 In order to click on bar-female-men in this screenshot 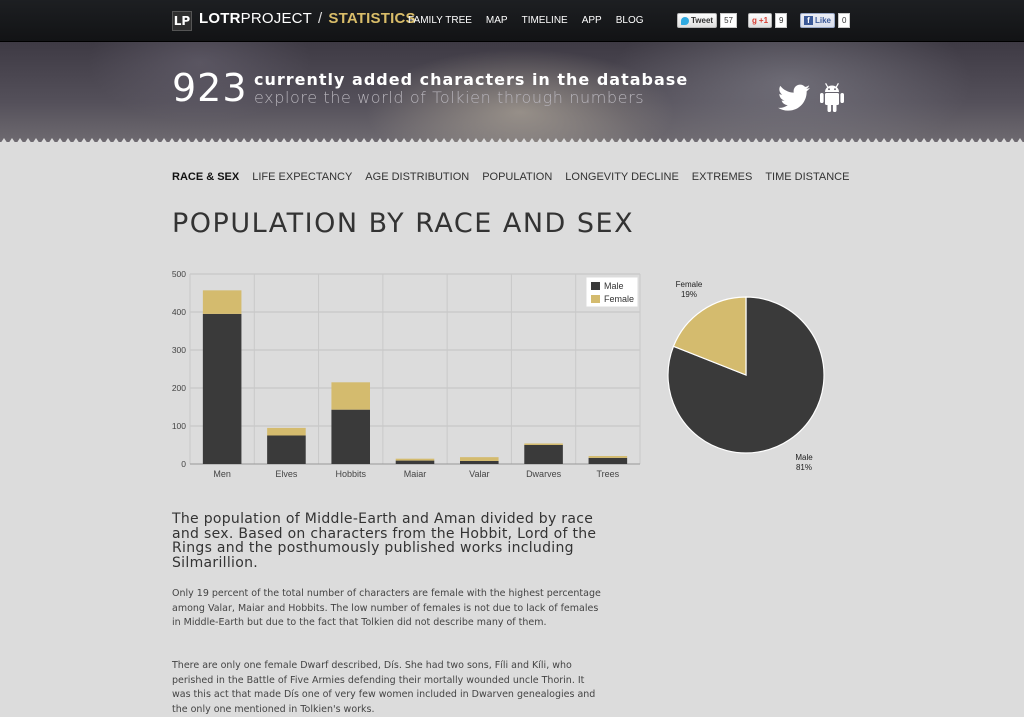, I will do `click(222, 302)`.